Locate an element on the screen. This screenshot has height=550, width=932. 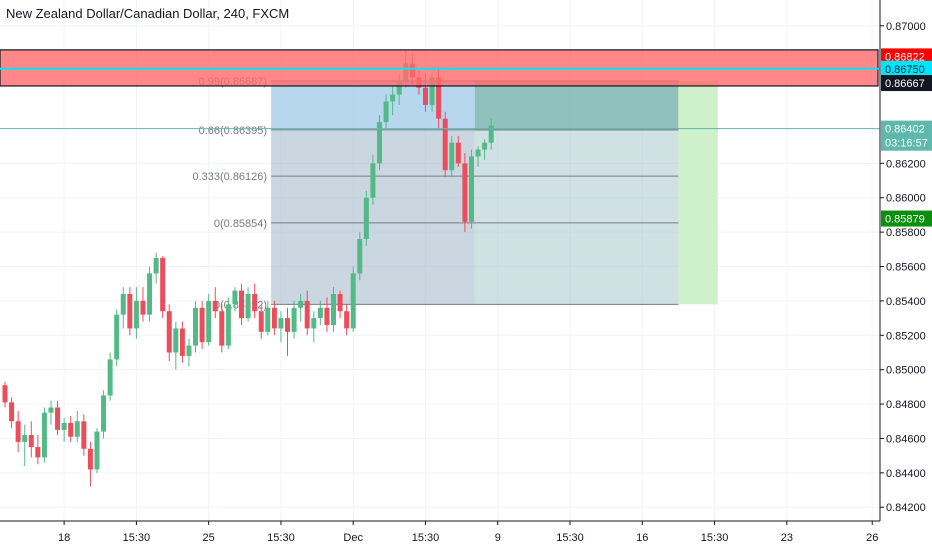
time-axis-bg is located at coordinates (440, 536).